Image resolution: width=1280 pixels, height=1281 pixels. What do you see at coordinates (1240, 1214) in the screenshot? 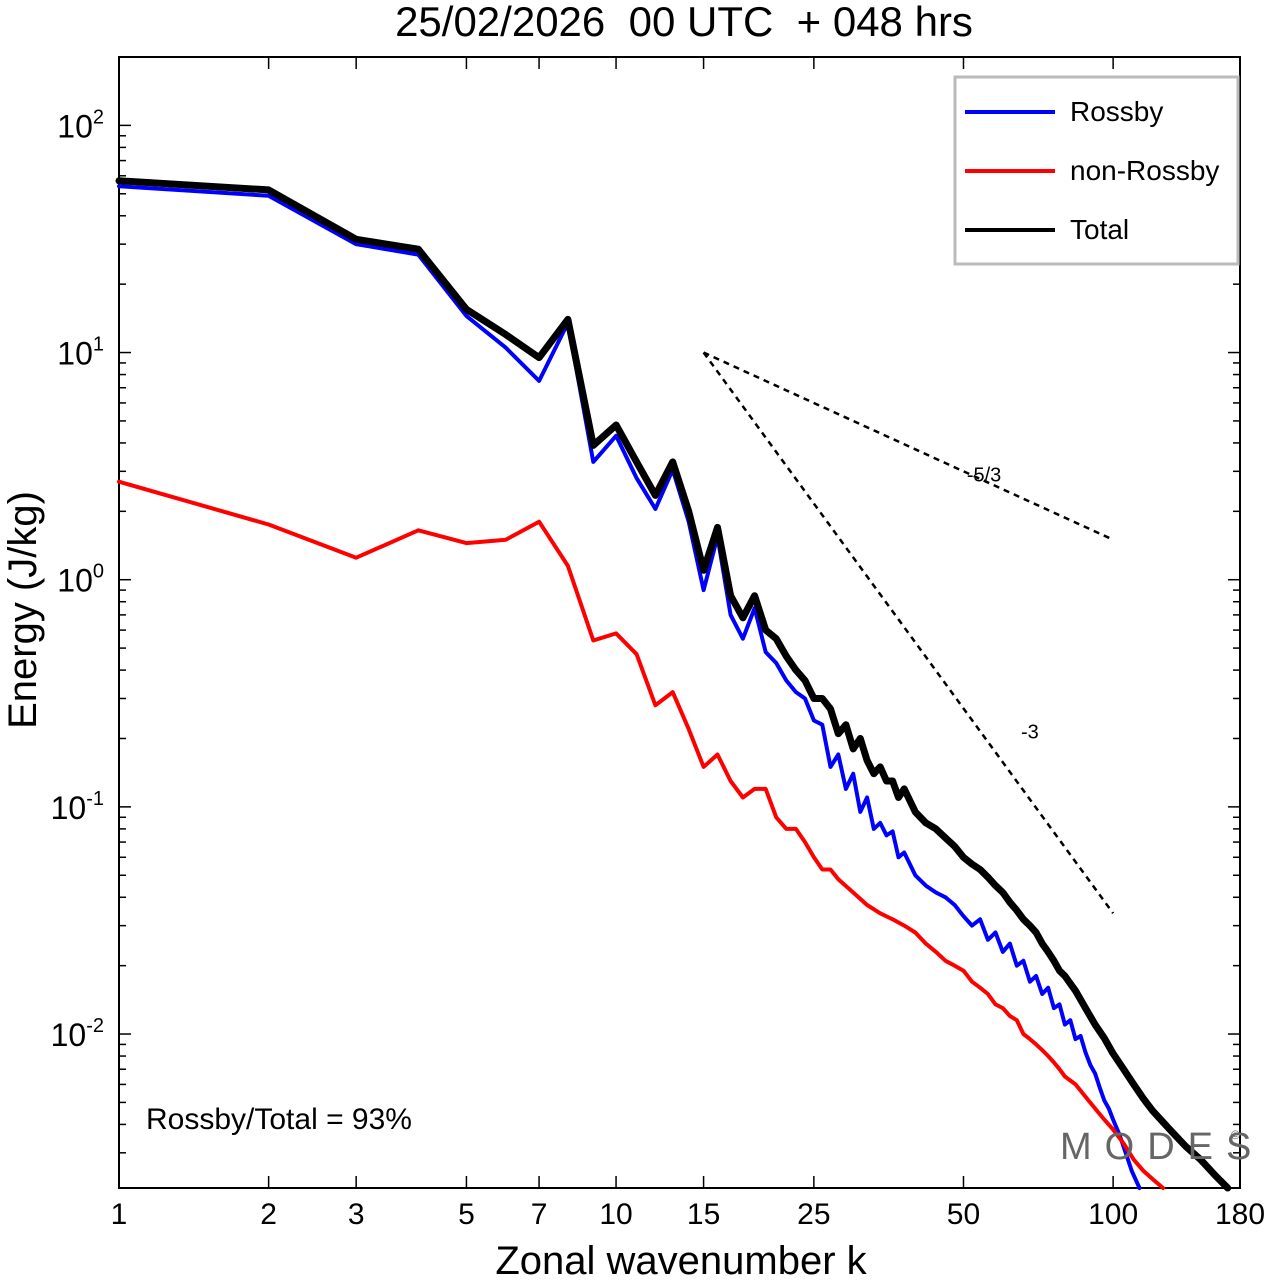
I see `x-tick-label: 180` at bounding box center [1240, 1214].